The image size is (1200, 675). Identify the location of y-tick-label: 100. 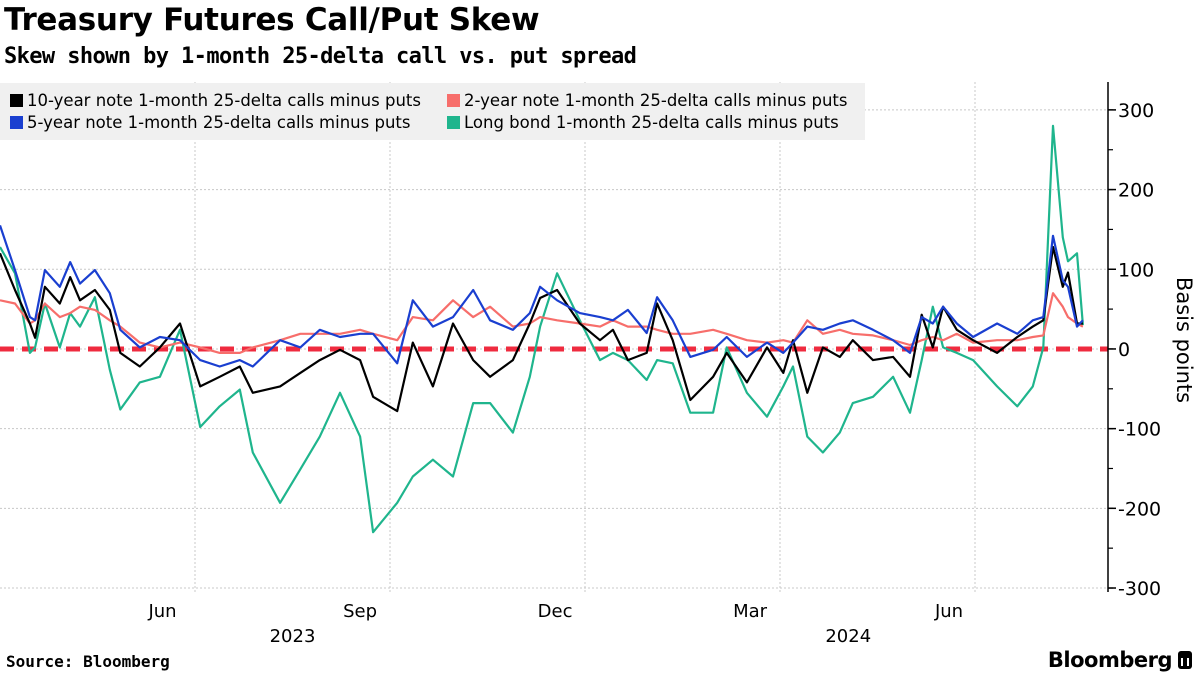
(1136, 270).